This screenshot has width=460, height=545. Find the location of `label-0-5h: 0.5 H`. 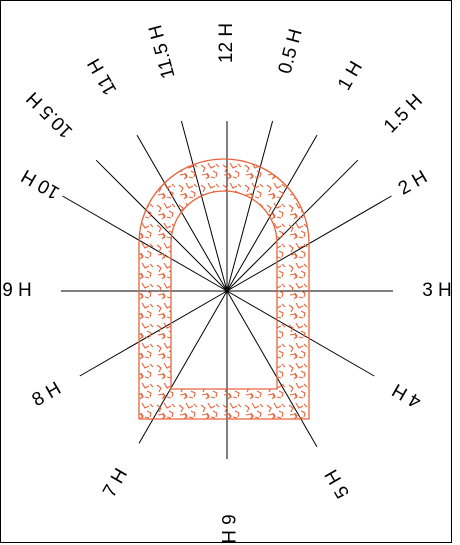

label-0-5h: 0.5 H is located at coordinates (291, 51).